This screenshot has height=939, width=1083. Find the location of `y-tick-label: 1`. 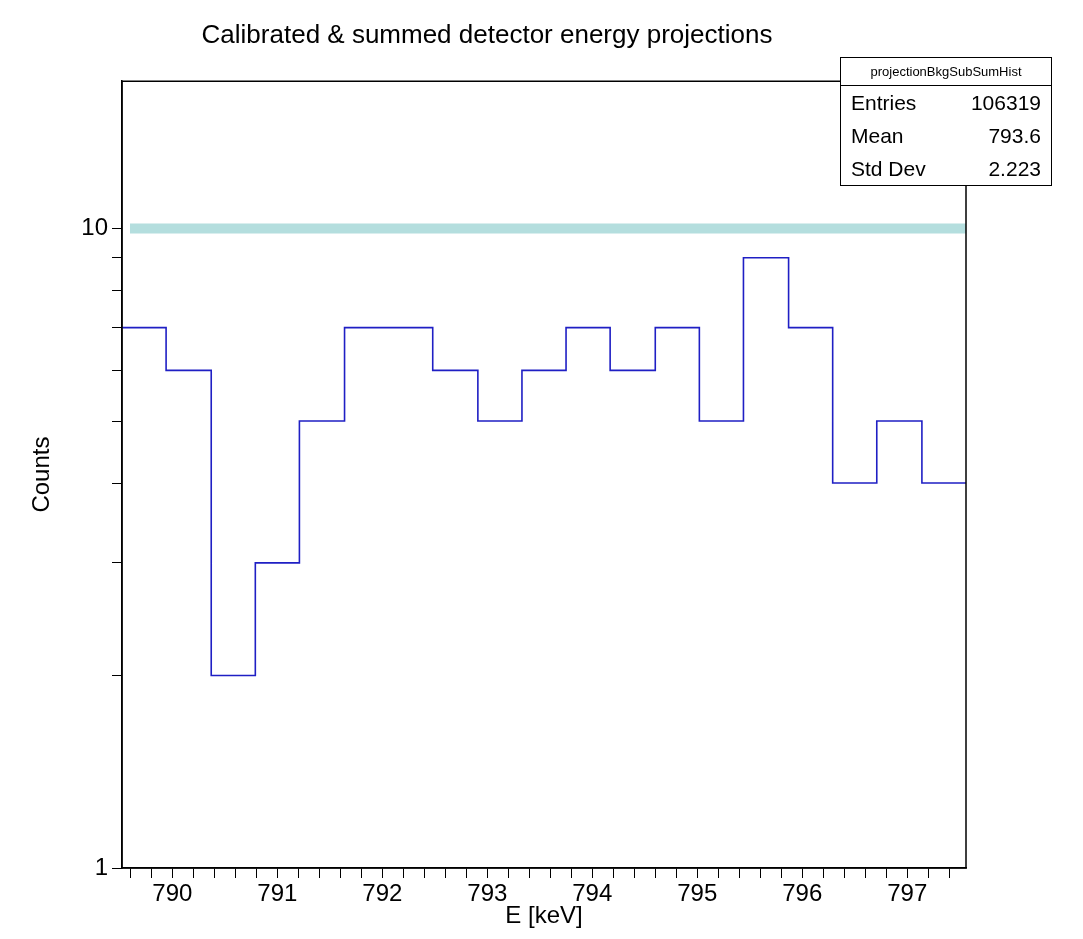

y-tick-label: 1 is located at coordinates (101, 866).